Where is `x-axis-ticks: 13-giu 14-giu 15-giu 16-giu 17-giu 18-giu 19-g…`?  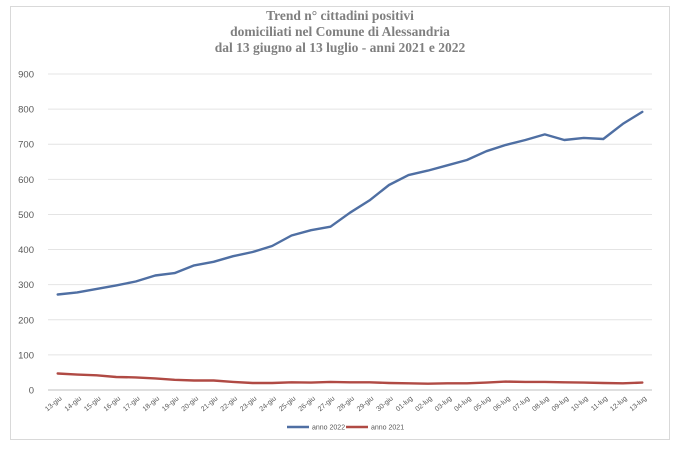
x-axis-ticks: 13-giu 14-giu 15-giu 16-giu 17-giu 18-giu 19-g… is located at coordinates (346, 404).